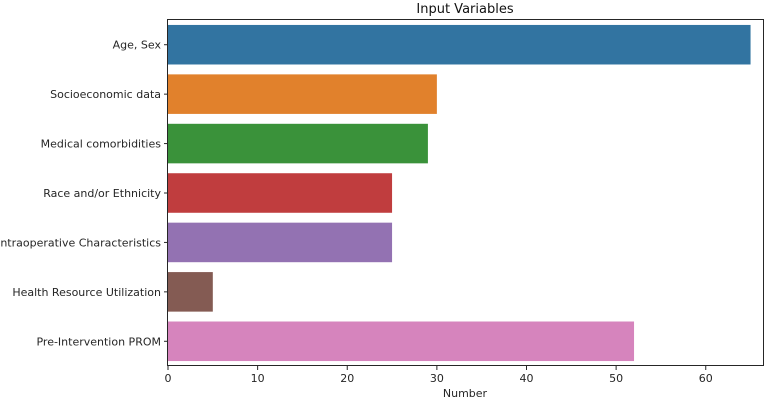 The height and width of the screenshot is (400, 767). Describe the element at coordinates (98, 341) in the screenshot. I see `y-tick-label-6: Pre-Intervention PROM` at that location.